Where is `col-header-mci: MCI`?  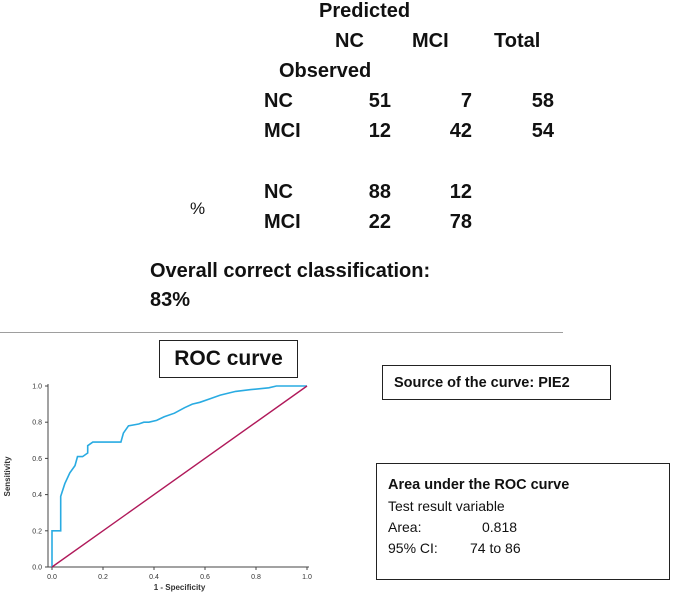
col-header-mci: MCI is located at coordinates (430, 41).